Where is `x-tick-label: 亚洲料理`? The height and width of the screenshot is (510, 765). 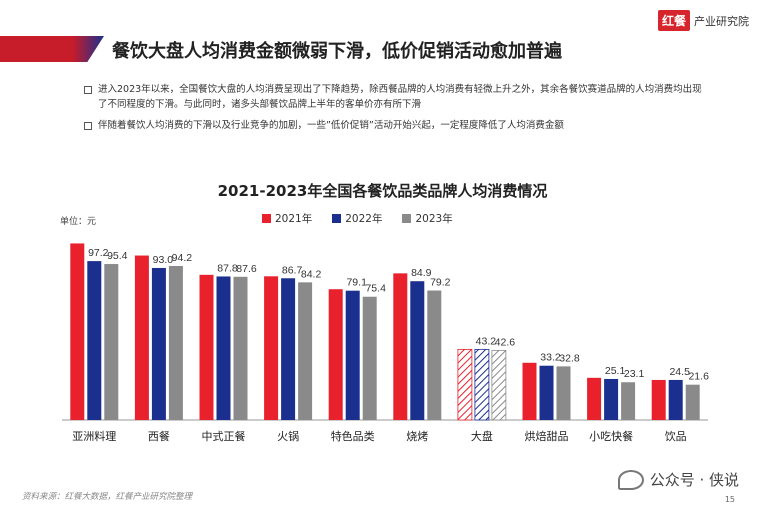 x-tick-label: 亚洲料理 is located at coordinates (94, 436).